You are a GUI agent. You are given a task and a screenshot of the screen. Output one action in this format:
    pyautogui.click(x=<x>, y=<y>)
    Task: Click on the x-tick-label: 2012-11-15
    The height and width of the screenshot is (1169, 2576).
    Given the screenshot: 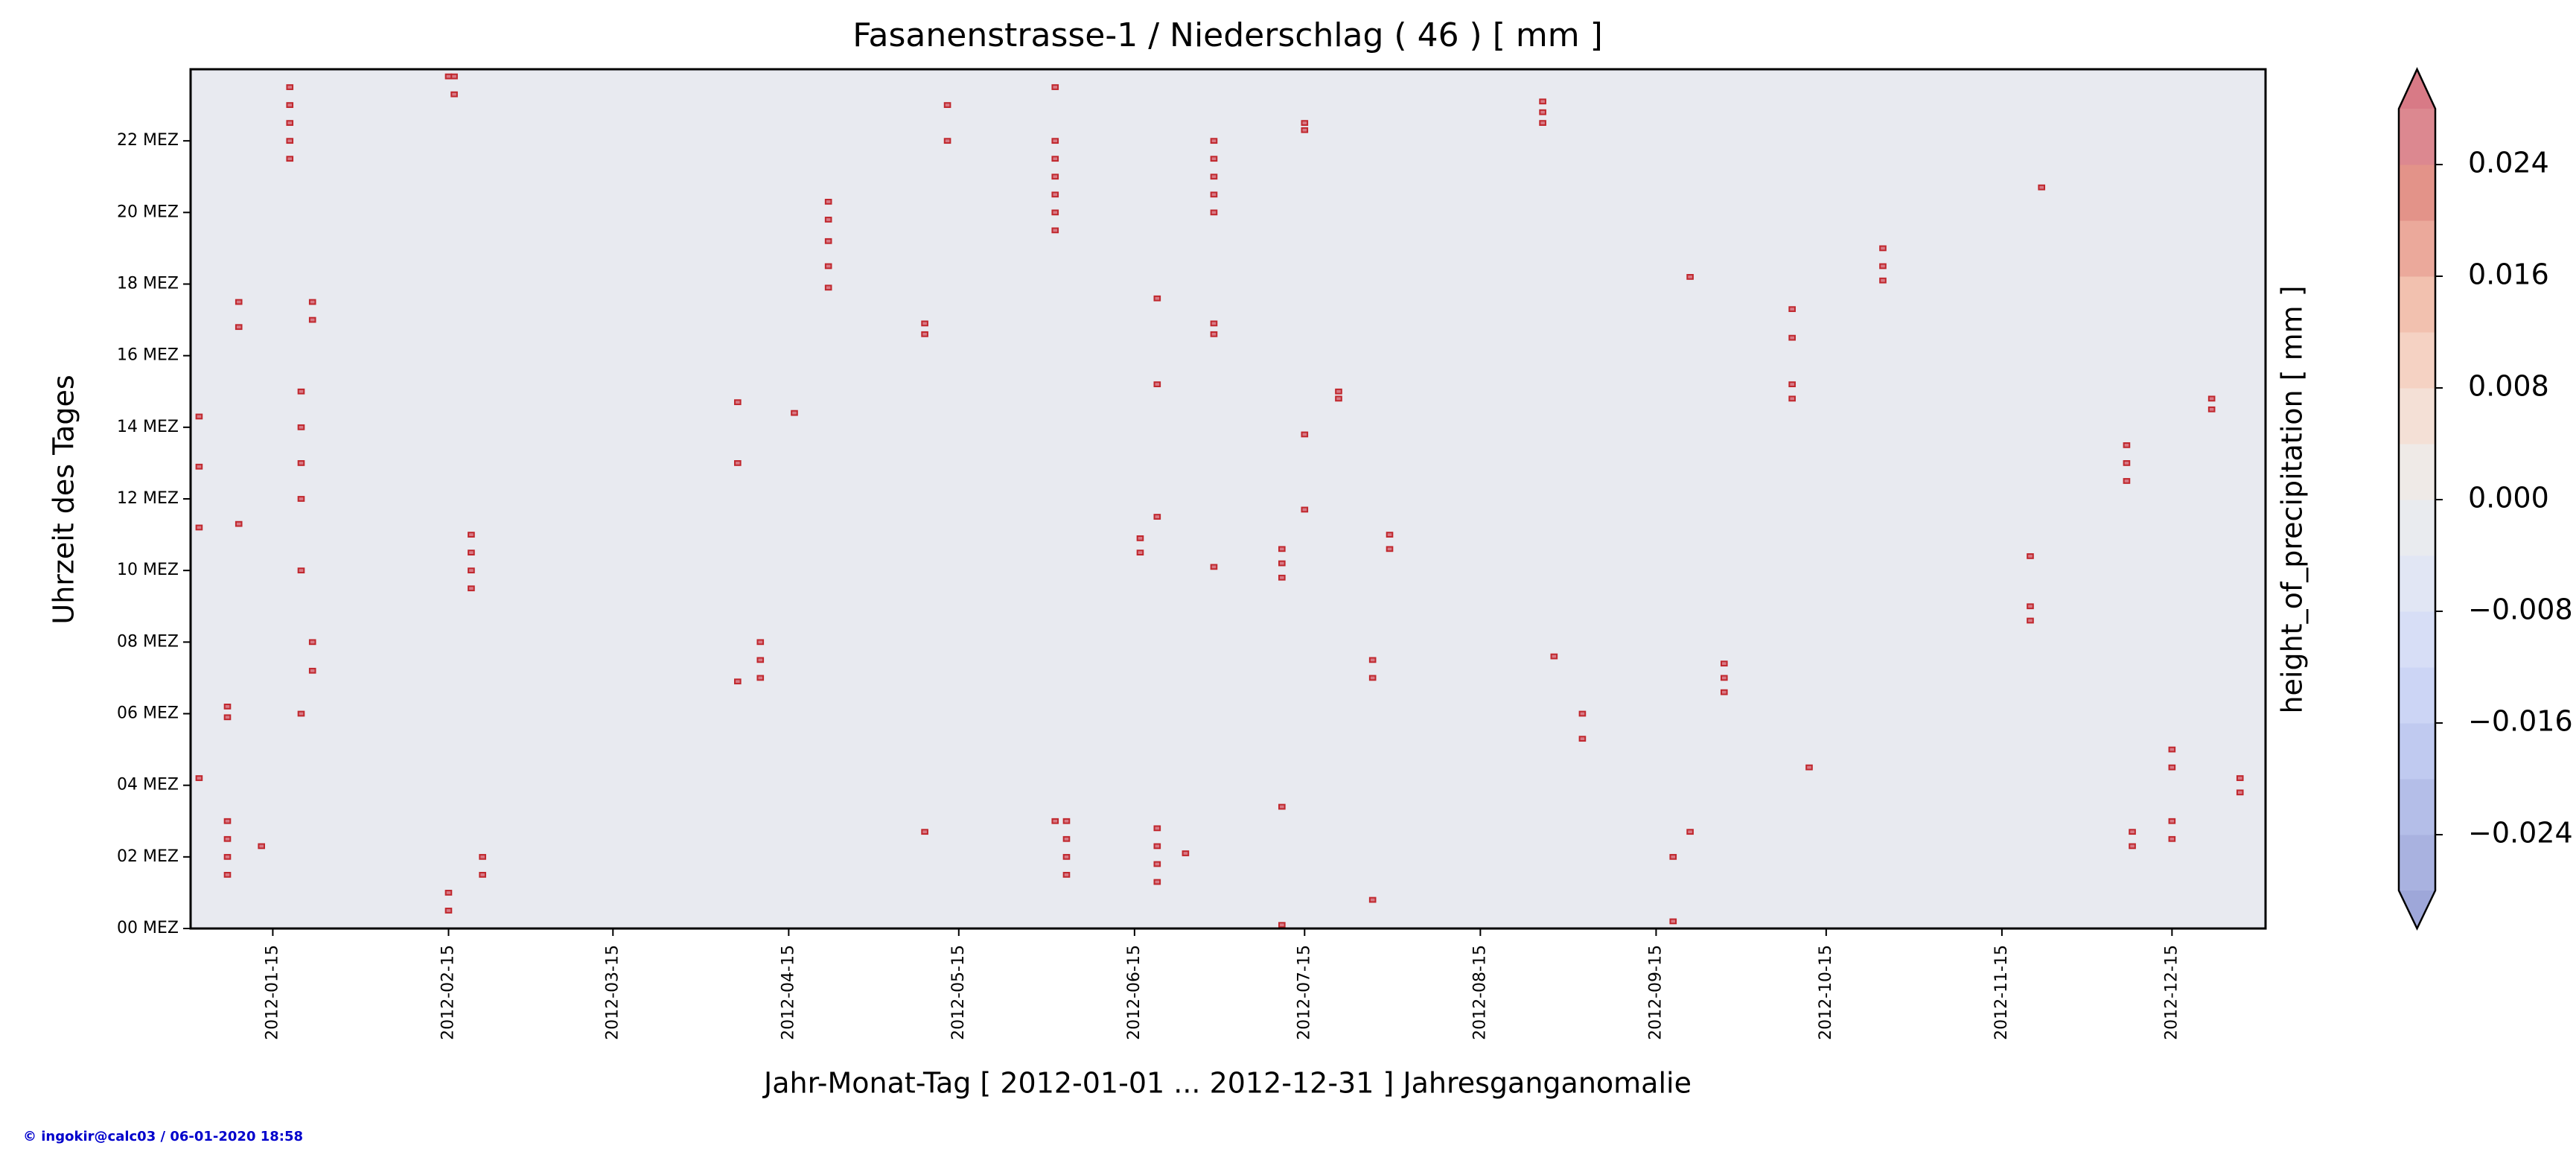 What is the action you would take?
    pyautogui.click(x=2001, y=992)
    